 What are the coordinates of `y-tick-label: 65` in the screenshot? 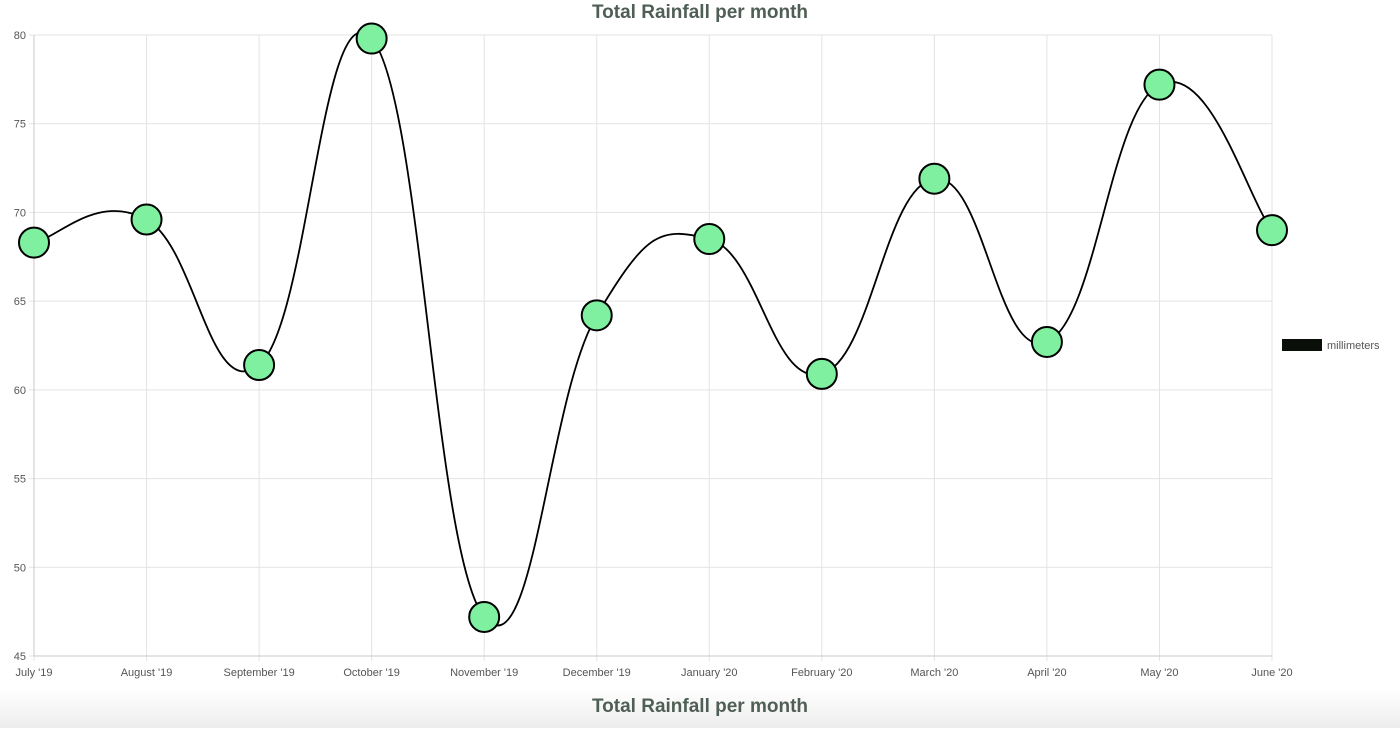 It's located at (20, 302).